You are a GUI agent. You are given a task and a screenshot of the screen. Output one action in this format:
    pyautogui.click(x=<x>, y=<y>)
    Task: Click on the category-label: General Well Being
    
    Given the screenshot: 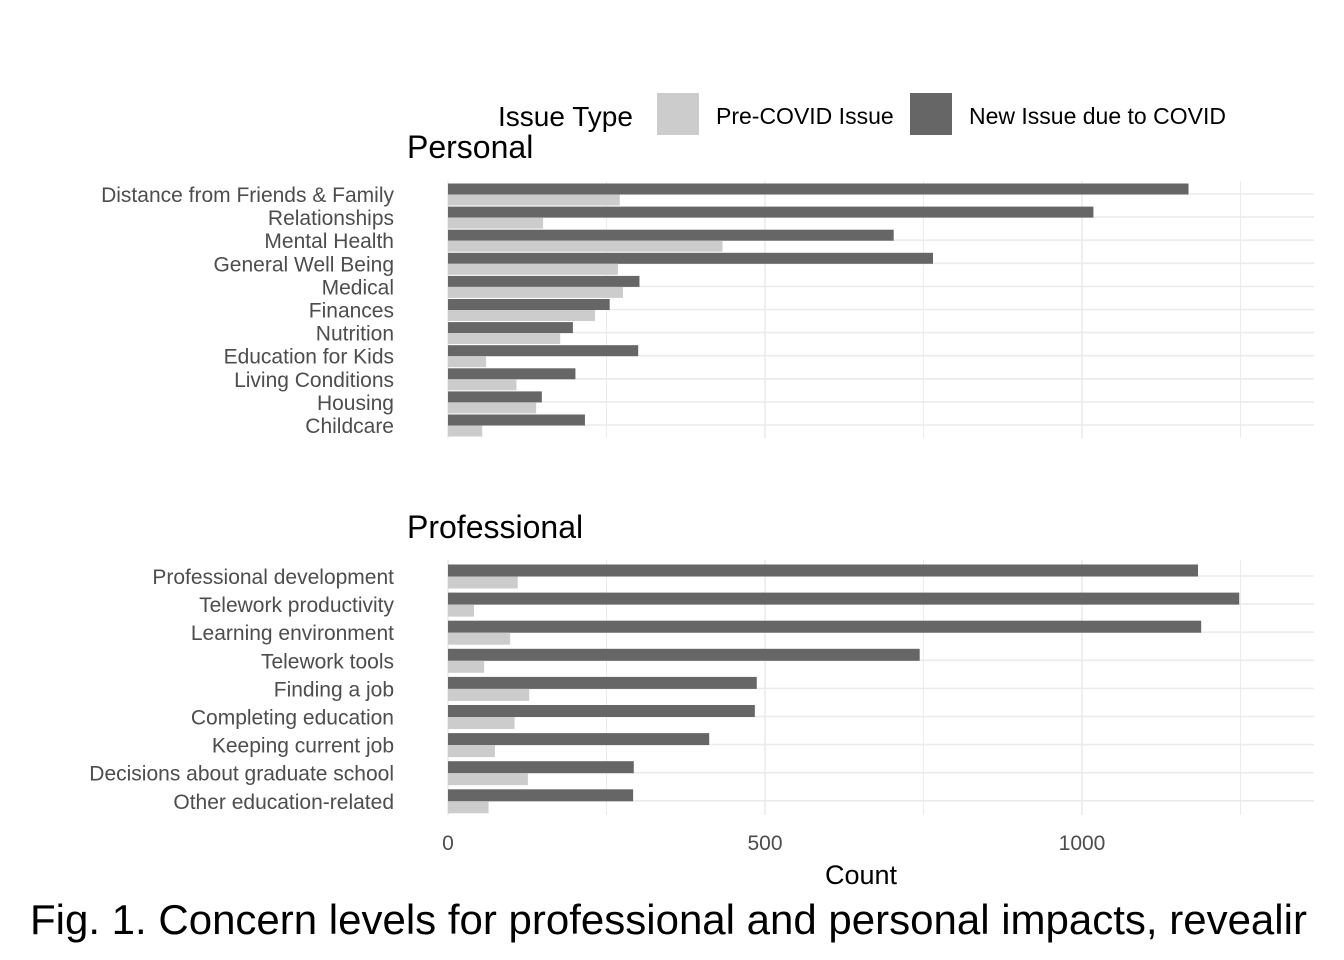 What is the action you would take?
    pyautogui.click(x=303, y=264)
    